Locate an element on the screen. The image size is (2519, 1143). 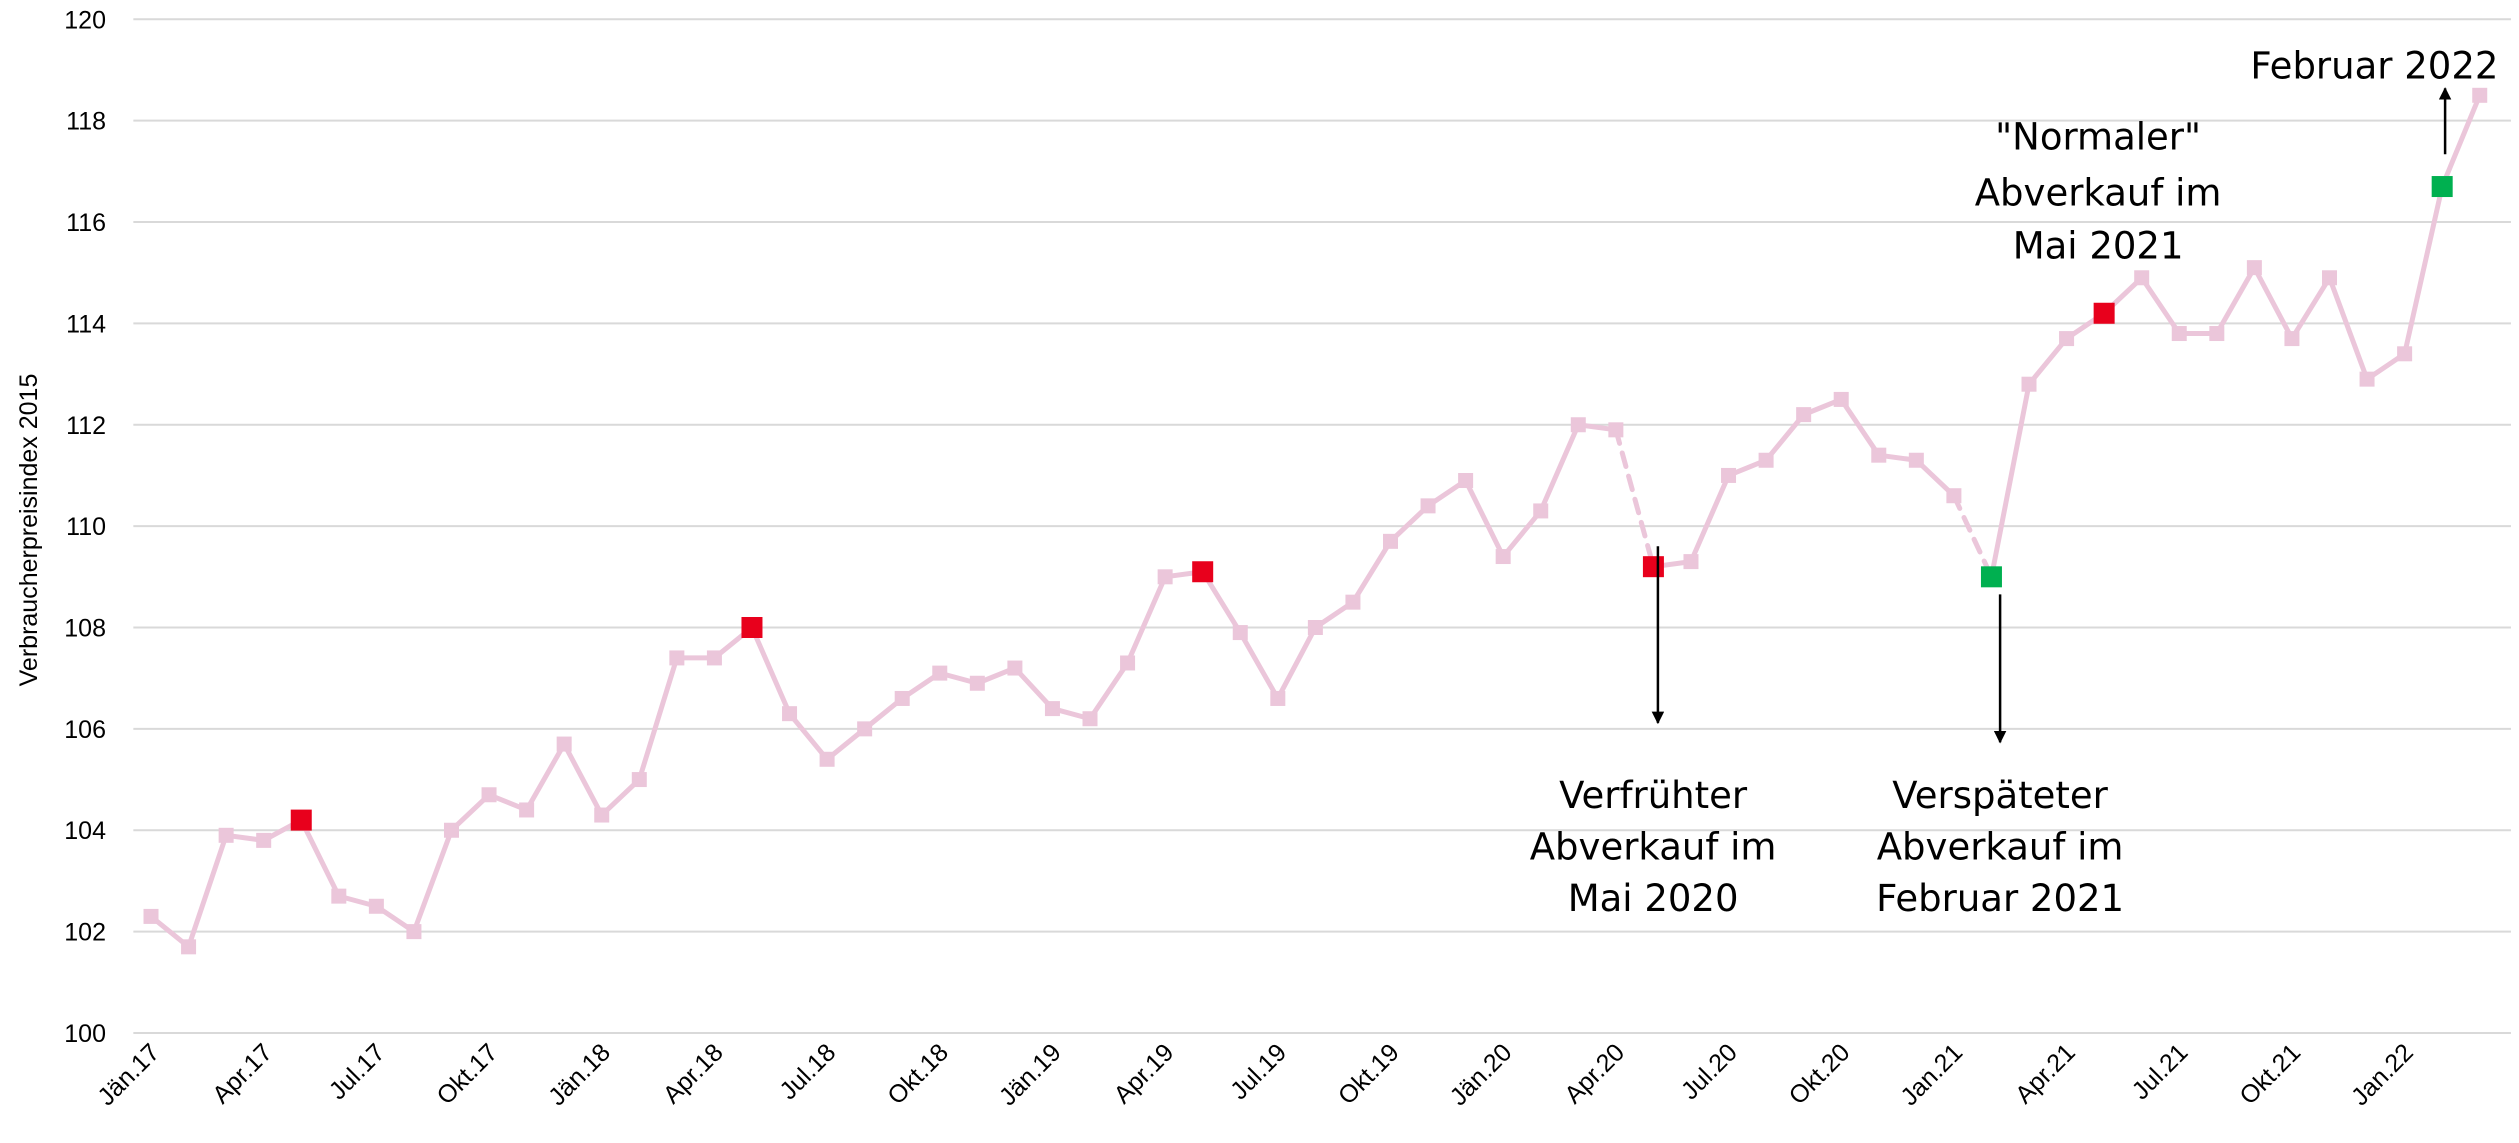
y-axis-label: Verbraucherpreisindex 2015 is located at coordinates (29, 530).